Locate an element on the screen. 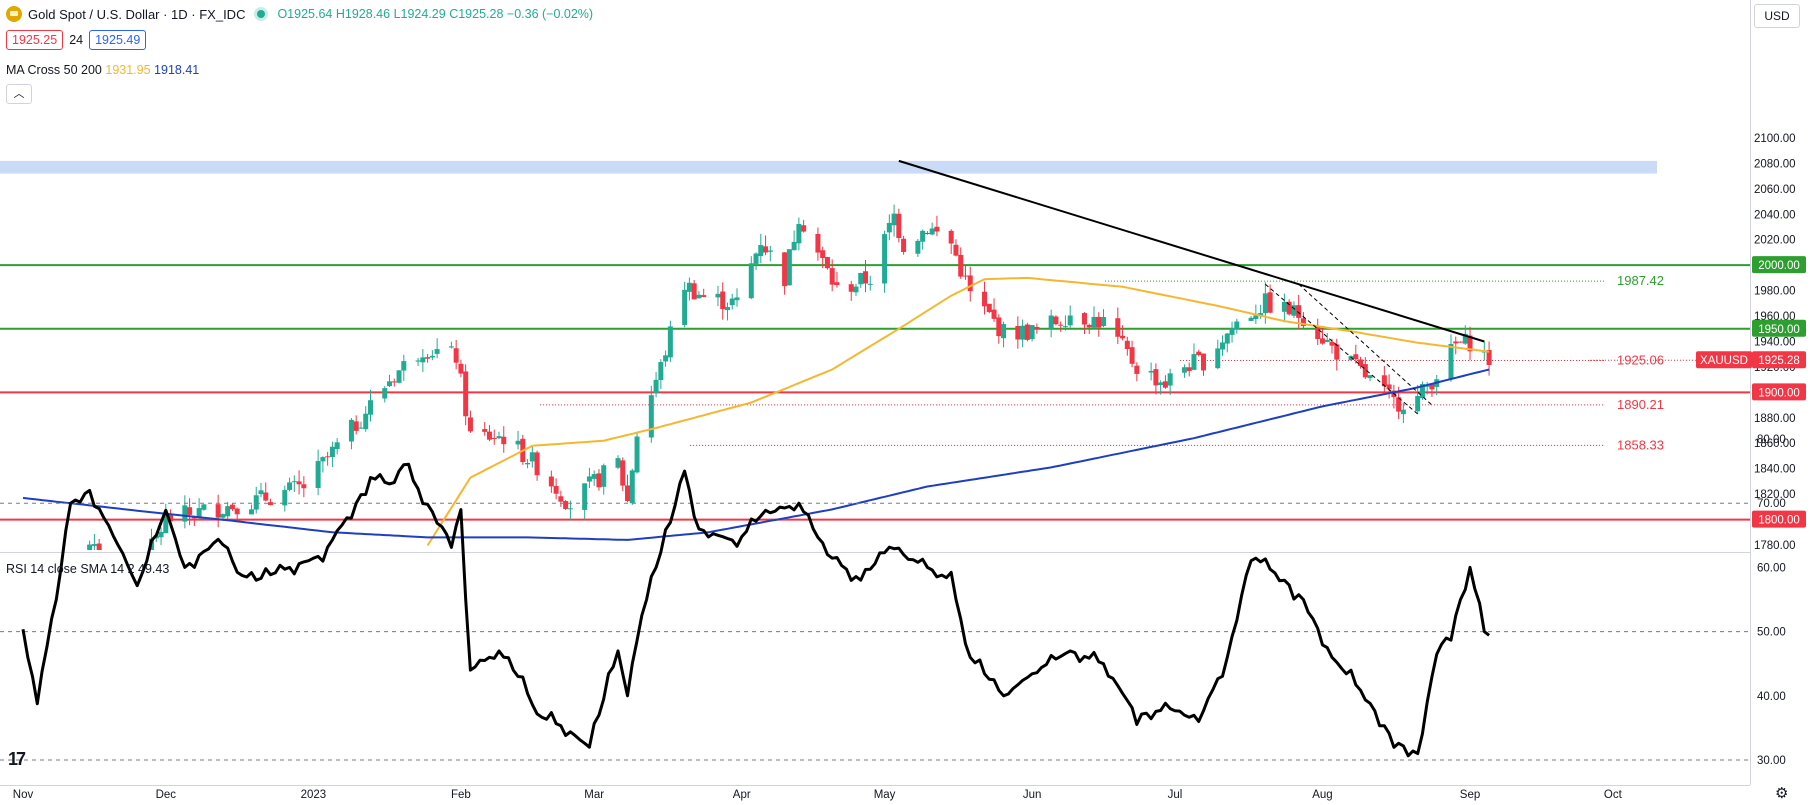  ma-legend: MA Cross 50 200 1931.95 1918.41 is located at coordinates (102, 70).